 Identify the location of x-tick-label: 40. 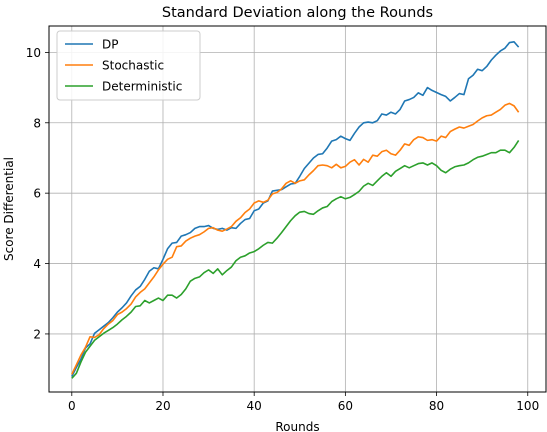
(254, 406).